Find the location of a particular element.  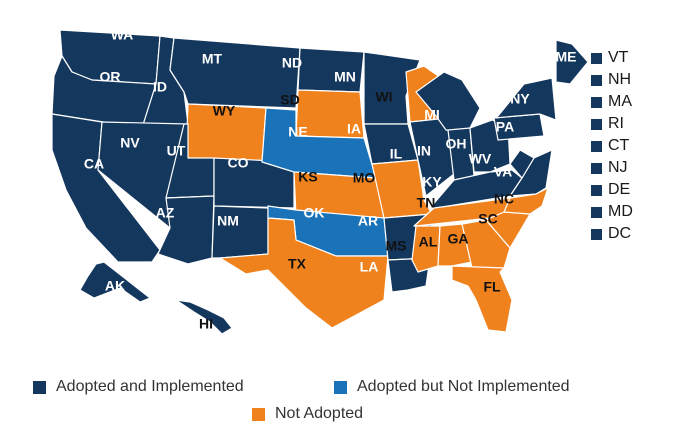

northeast-label: DC is located at coordinates (620, 233).